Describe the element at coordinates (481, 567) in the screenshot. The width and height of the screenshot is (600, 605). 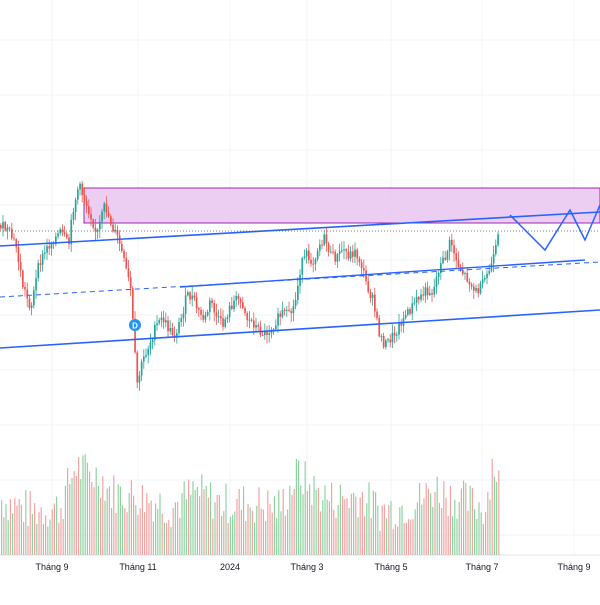
I see `x-tick-label: Tháng 7` at that location.